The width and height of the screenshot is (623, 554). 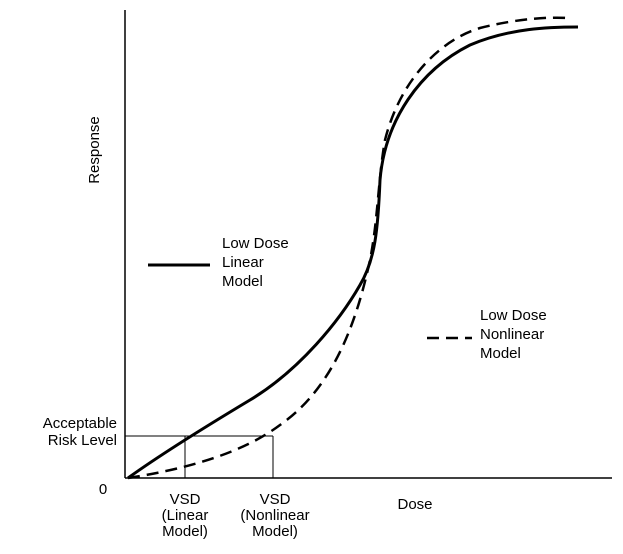 What do you see at coordinates (414, 504) in the screenshot?
I see `x-axis-label: Dose` at bounding box center [414, 504].